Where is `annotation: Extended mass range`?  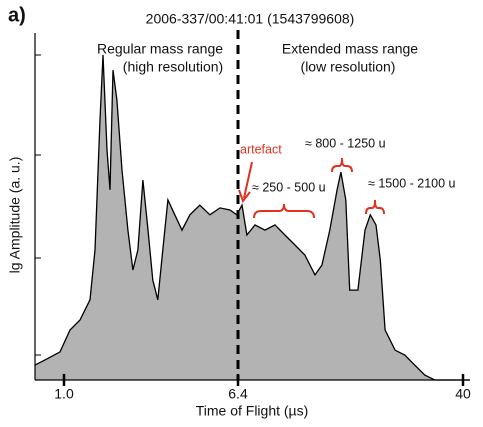
annotation: Extended mass range is located at coordinates (350, 49).